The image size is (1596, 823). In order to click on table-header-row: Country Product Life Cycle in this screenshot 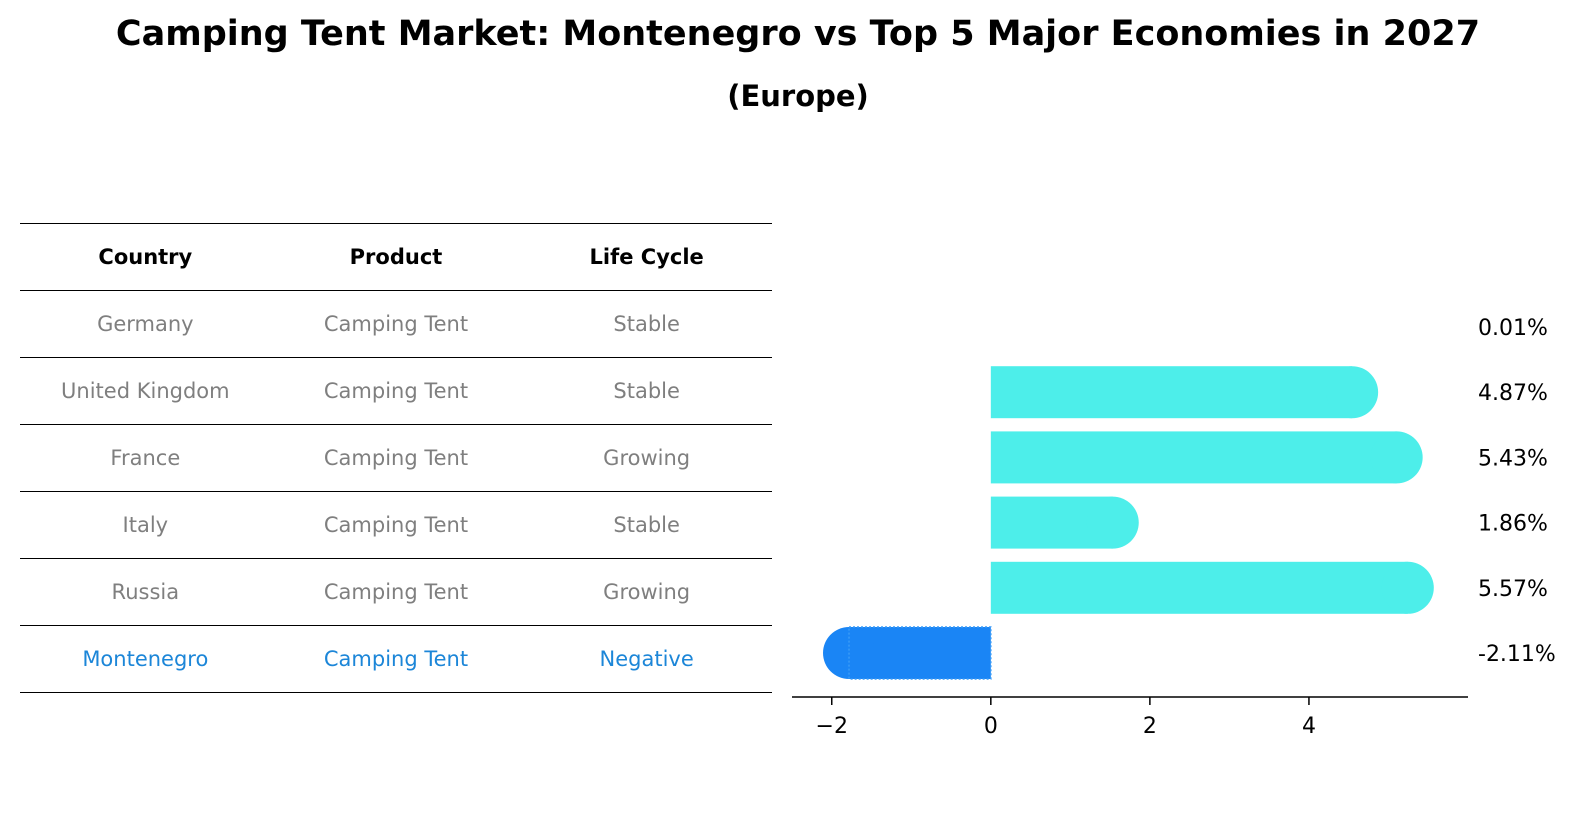, I will do `click(396, 257)`.